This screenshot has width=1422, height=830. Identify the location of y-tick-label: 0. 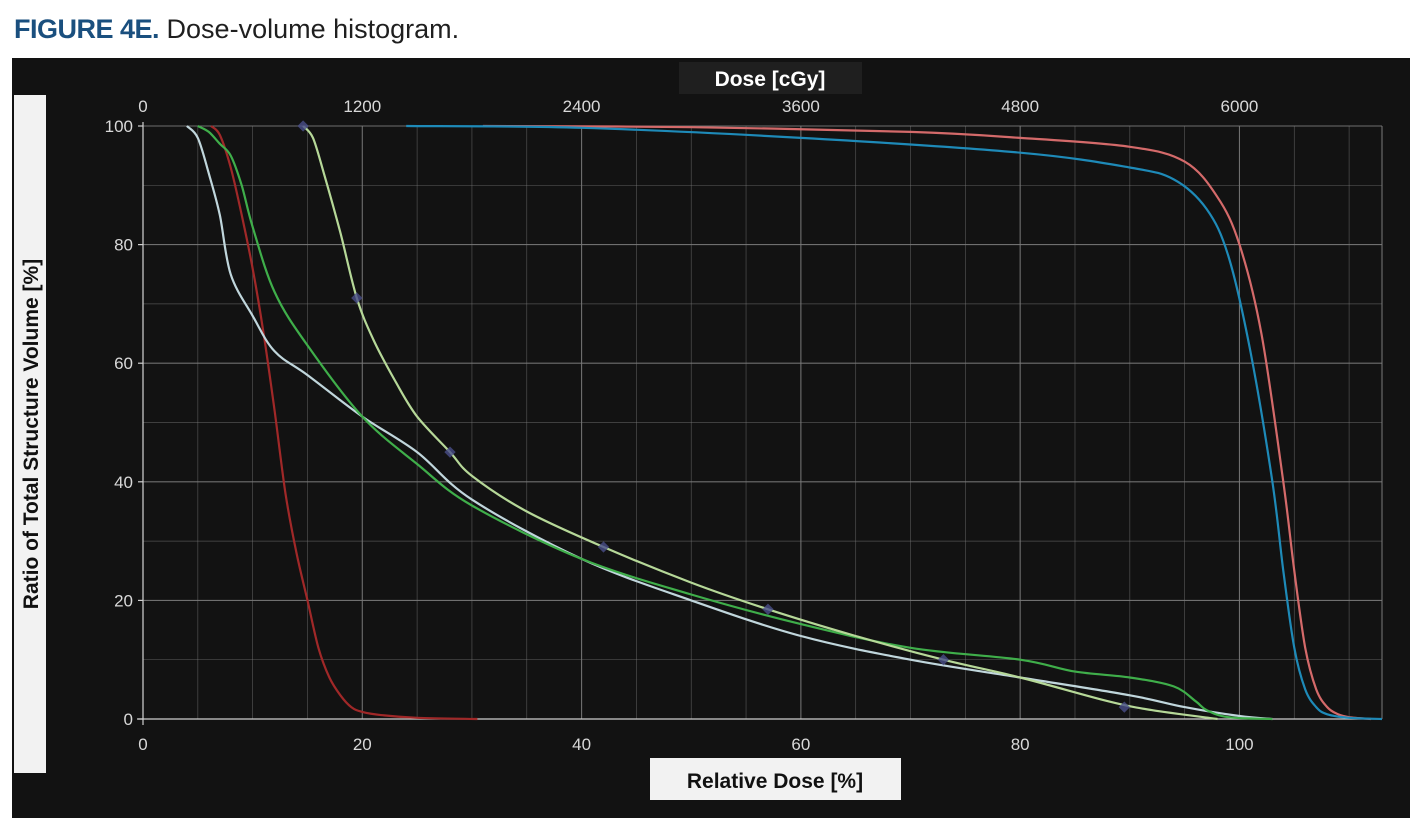
(128, 719).